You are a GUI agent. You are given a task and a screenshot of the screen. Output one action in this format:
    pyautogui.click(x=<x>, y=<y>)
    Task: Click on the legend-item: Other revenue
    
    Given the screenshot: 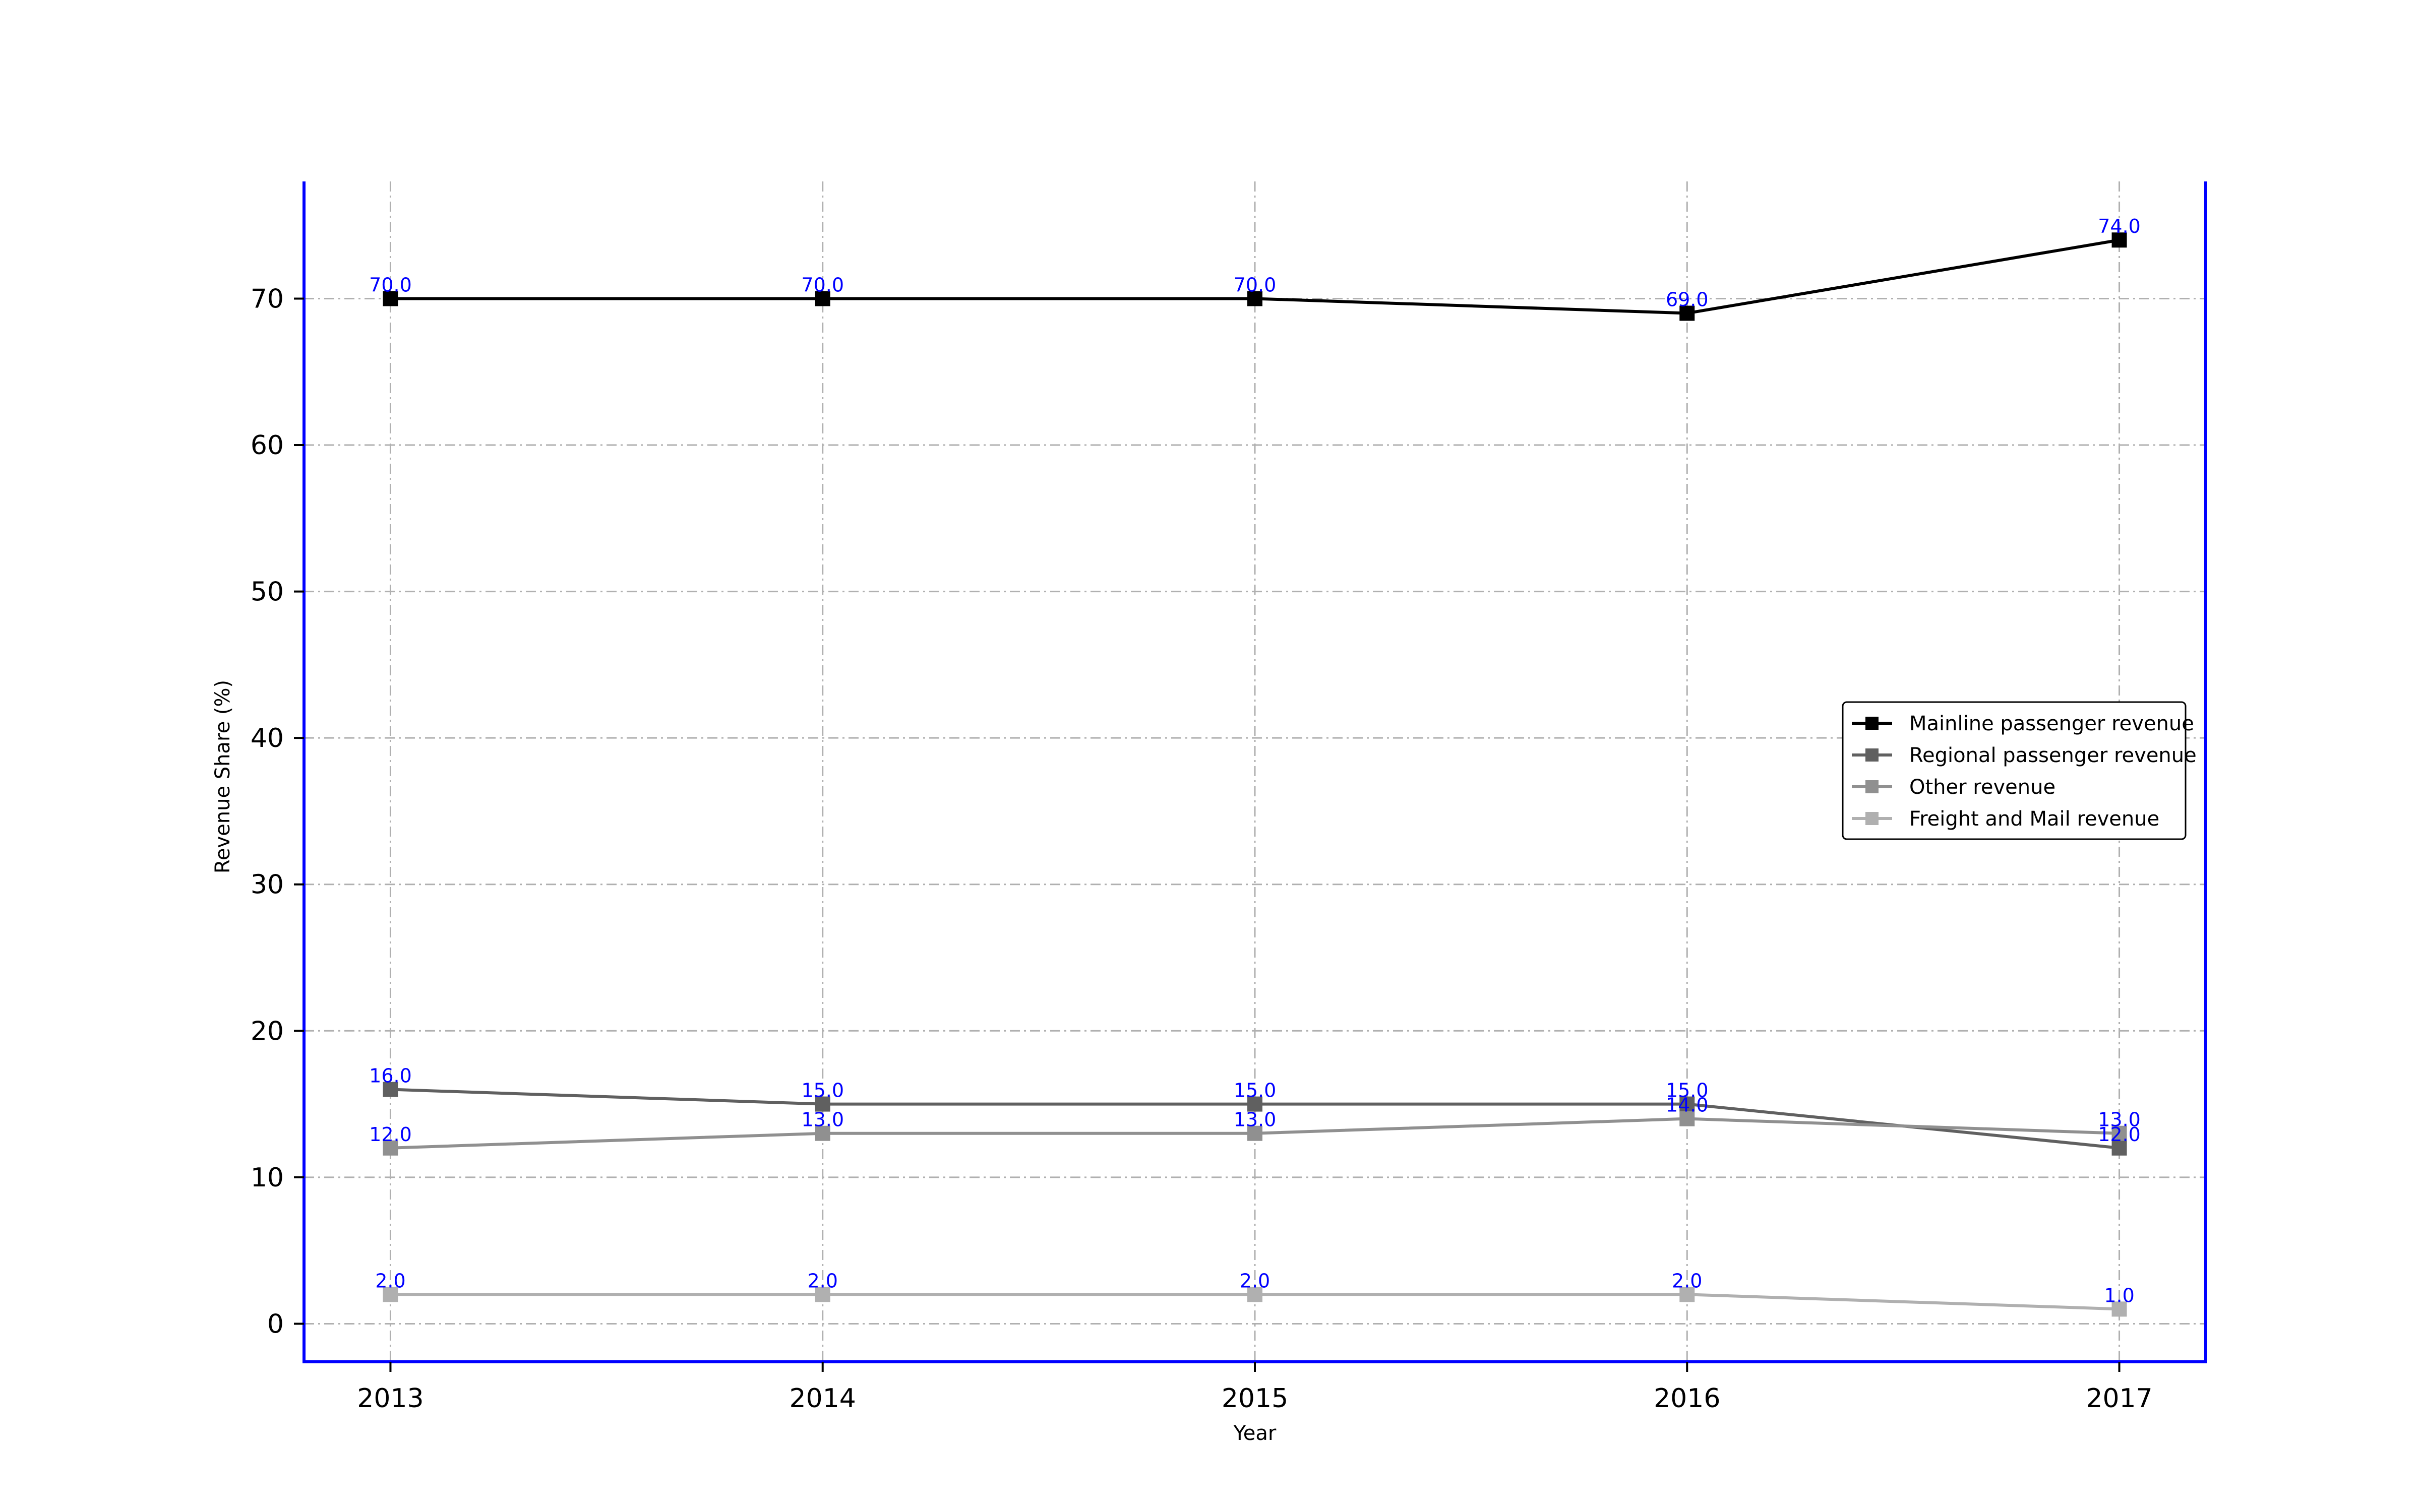 What is the action you would take?
    pyautogui.click(x=1953, y=787)
    